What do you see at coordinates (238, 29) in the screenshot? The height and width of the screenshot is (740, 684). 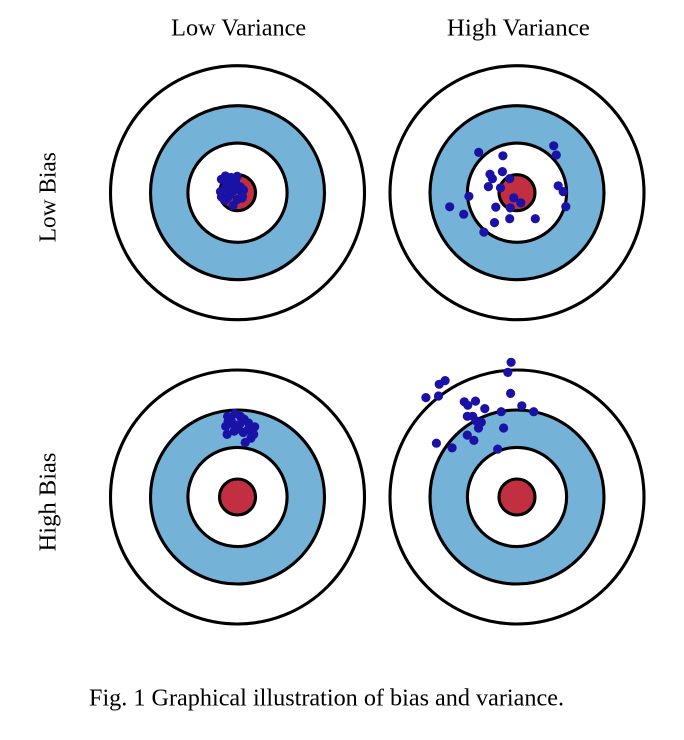 I see `svg-text: Low Variance` at bounding box center [238, 29].